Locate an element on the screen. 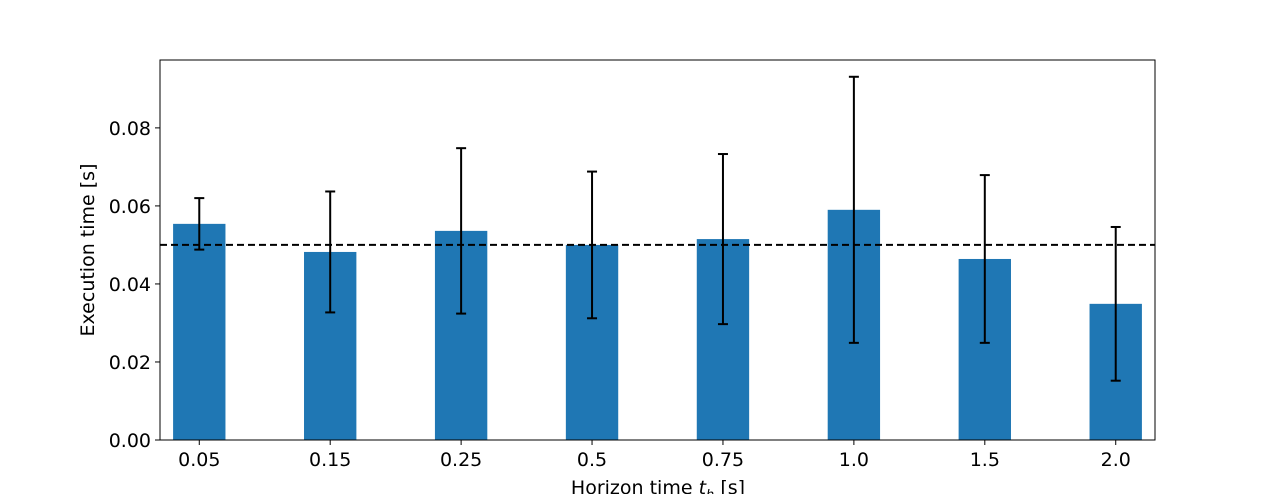 This screenshot has height=494, width=1283. x-tick-label: 0.25 is located at coordinates (461, 460).